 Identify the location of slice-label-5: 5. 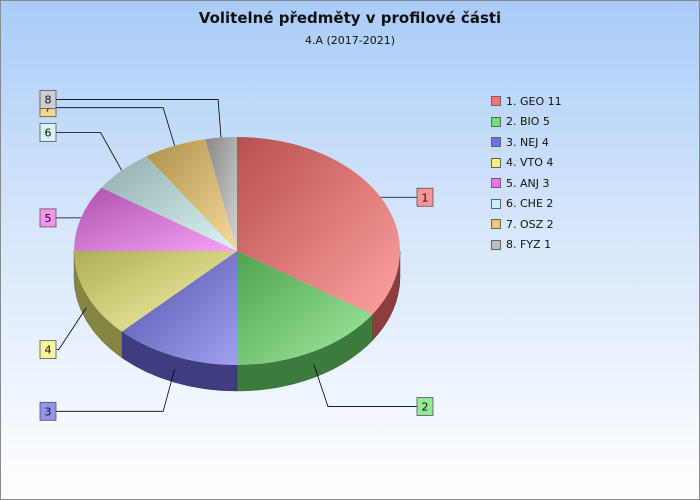
(48, 218).